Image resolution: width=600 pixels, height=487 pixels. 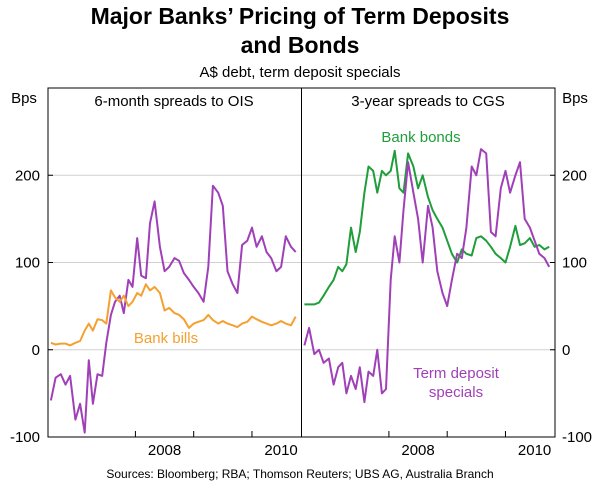 I want to click on y-unit-left: Bps, so click(x=24, y=98).